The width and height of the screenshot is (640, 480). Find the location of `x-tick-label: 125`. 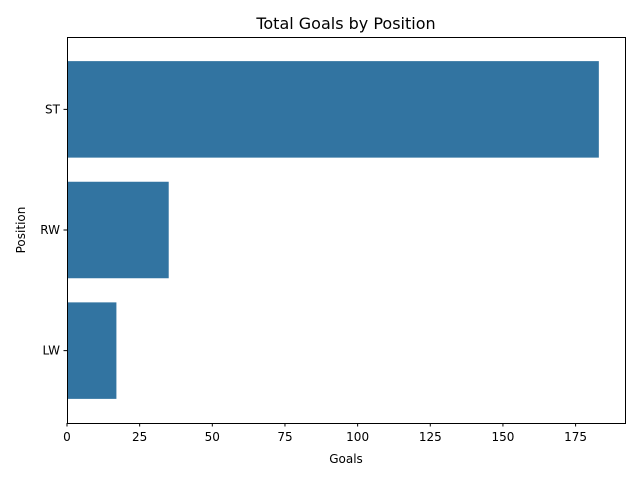

x-tick-label: 125 is located at coordinates (430, 437).